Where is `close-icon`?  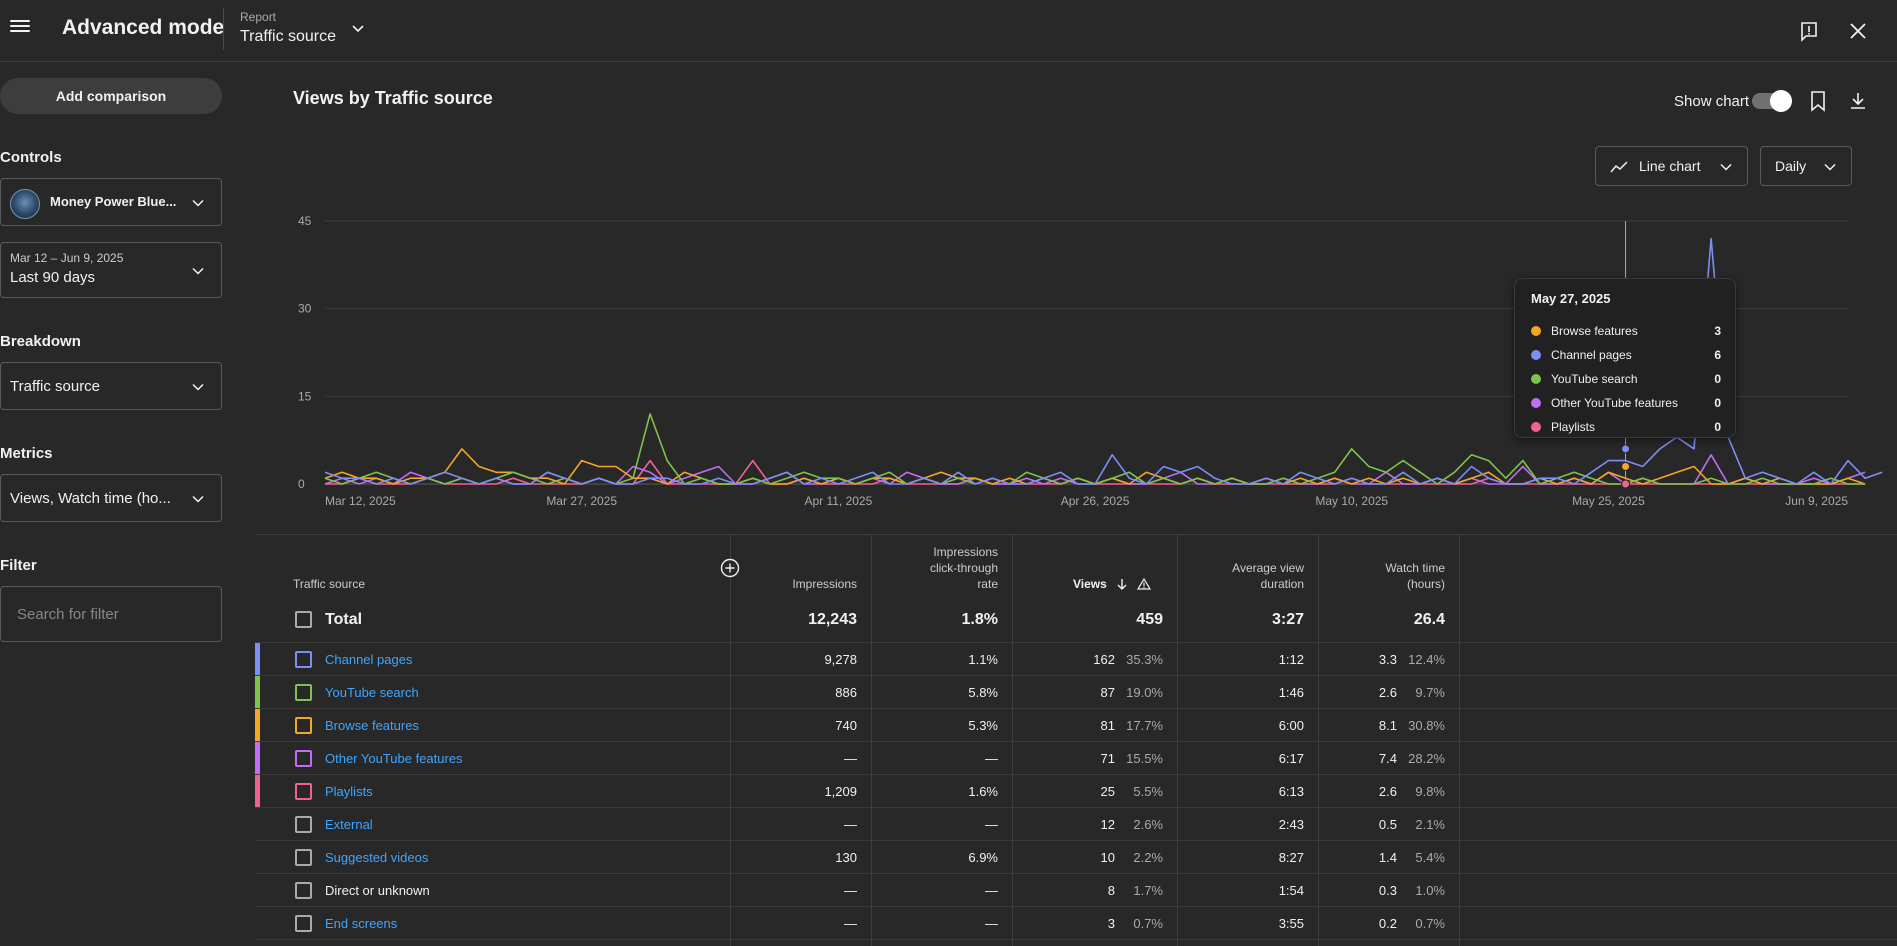
close-icon is located at coordinates (1858, 31).